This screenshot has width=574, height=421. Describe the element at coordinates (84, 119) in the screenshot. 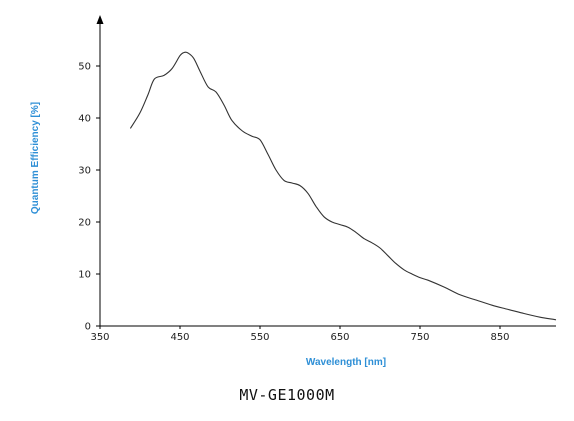

I see `y-tick-label: 40` at that location.